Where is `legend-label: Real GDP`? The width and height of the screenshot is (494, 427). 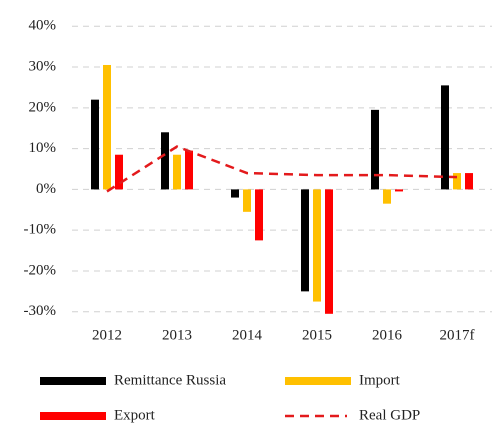
legend-label: Real GDP is located at coordinates (389, 415).